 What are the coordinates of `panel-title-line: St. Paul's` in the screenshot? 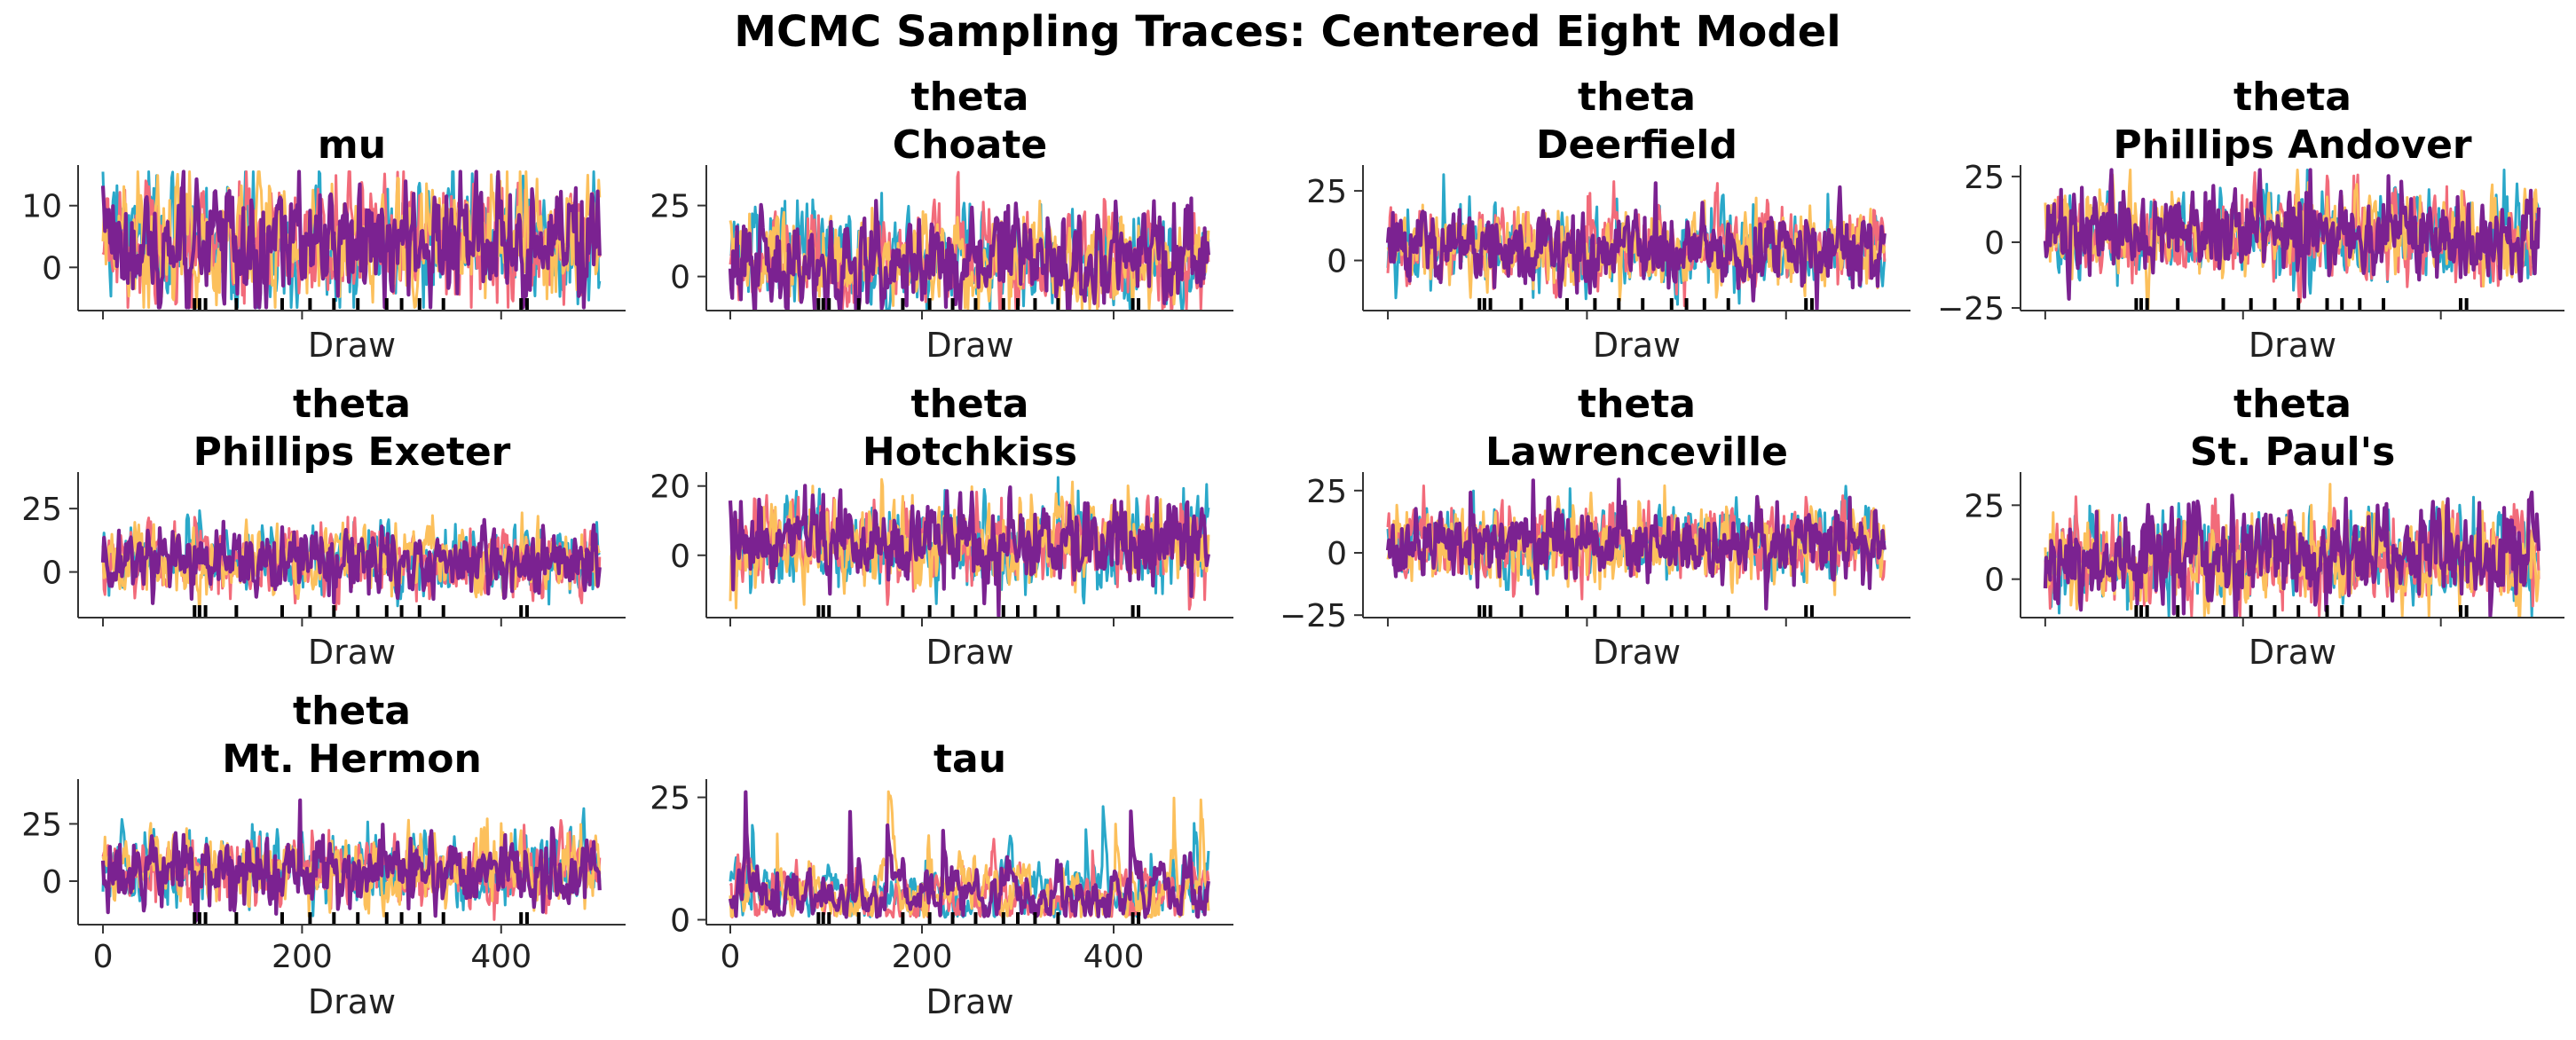 It's located at (2293, 452).